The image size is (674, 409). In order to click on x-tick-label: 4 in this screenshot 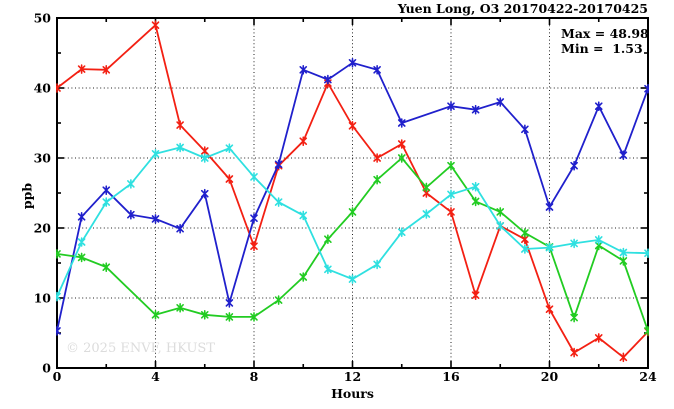, I will do `click(155, 376)`.